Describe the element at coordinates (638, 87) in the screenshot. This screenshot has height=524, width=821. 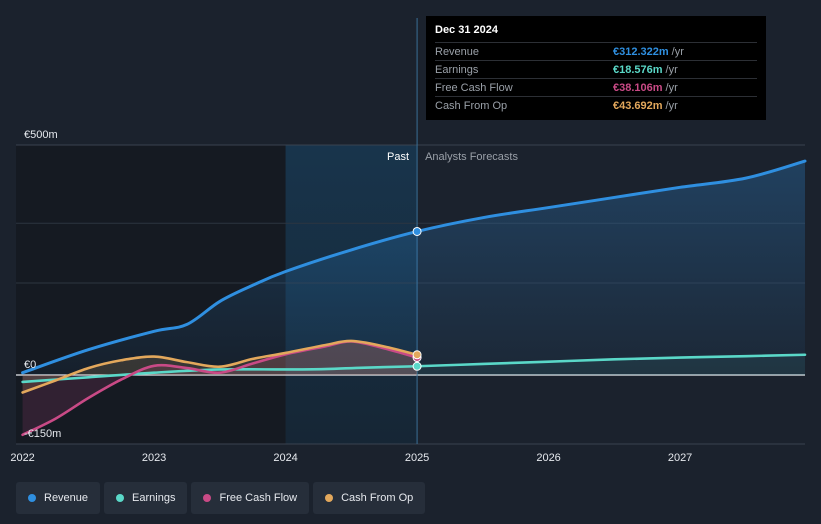
I see `tooltip-value: €38.106m` at that location.